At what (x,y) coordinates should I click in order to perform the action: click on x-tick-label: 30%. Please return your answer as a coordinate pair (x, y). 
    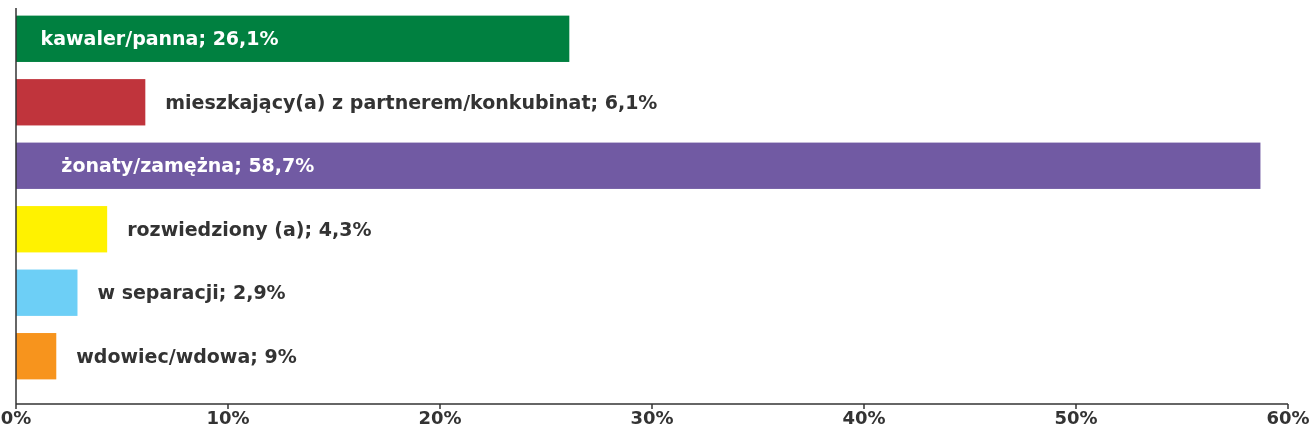
    Looking at the image, I should click on (652, 417).